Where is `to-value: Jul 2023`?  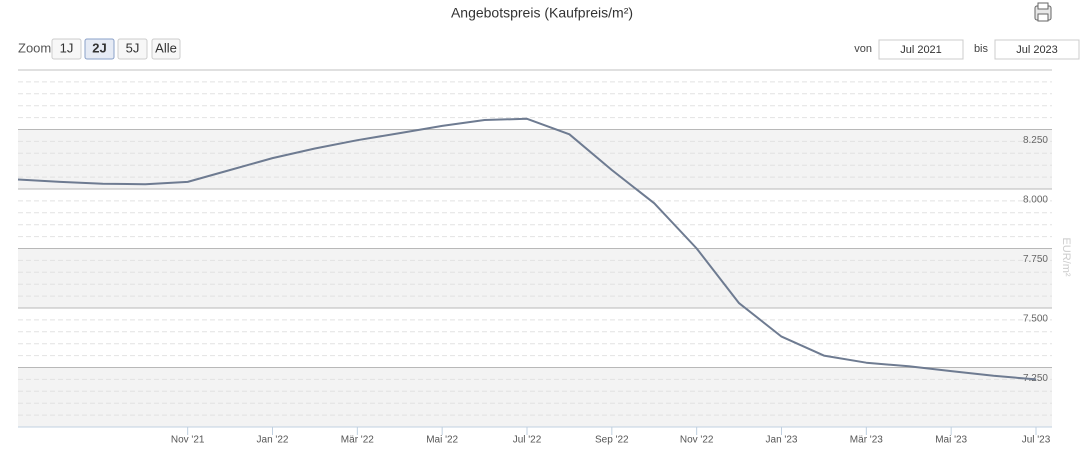
to-value: Jul 2023 is located at coordinates (1037, 50).